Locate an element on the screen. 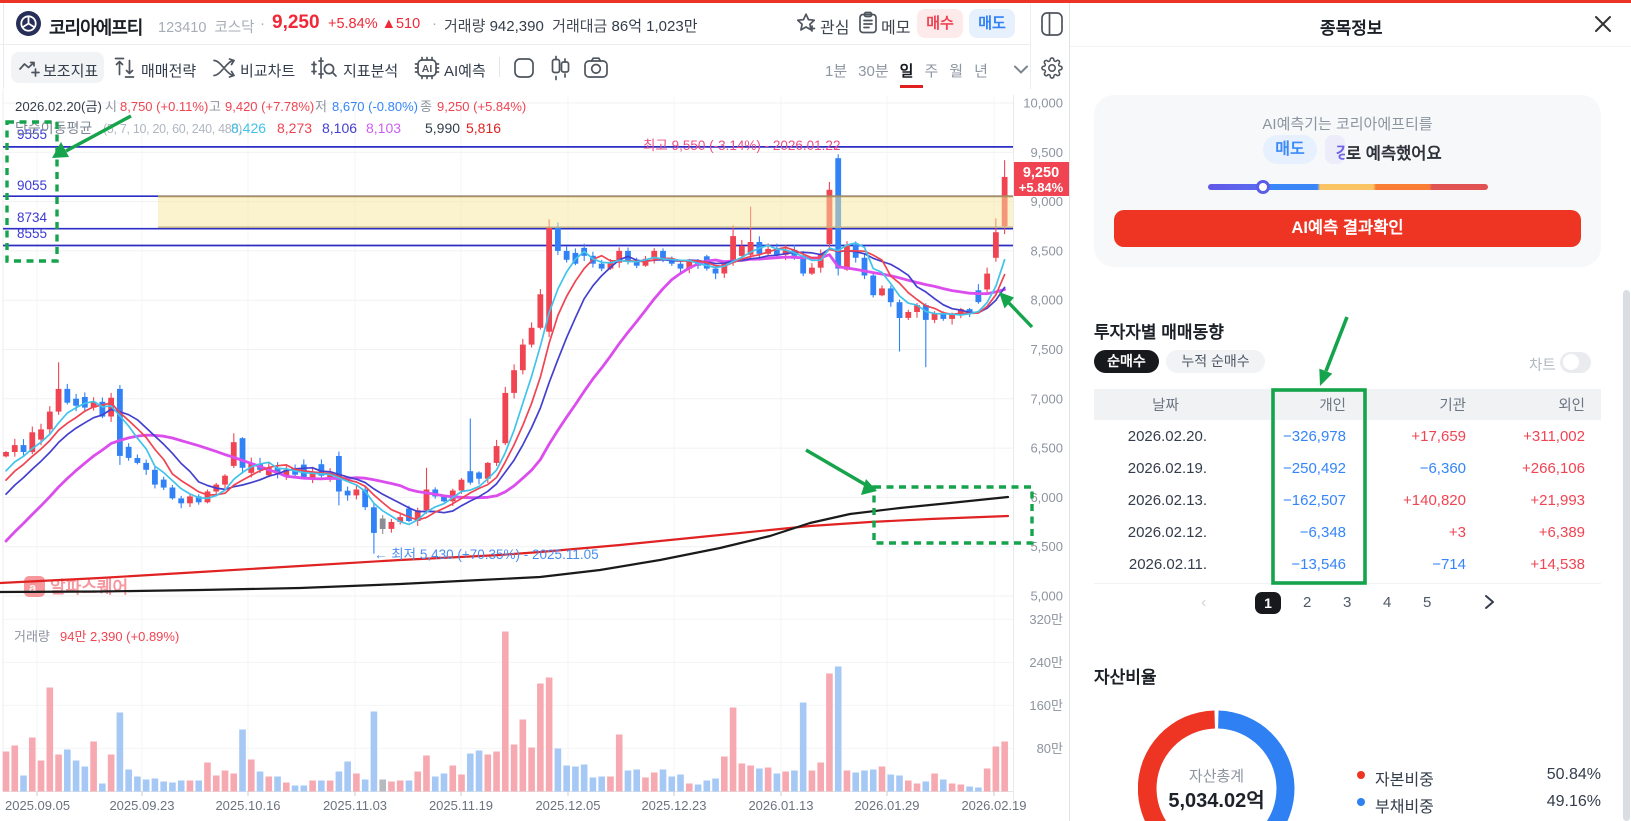  svg-text: 5,034.02억 is located at coordinates (1216, 800).